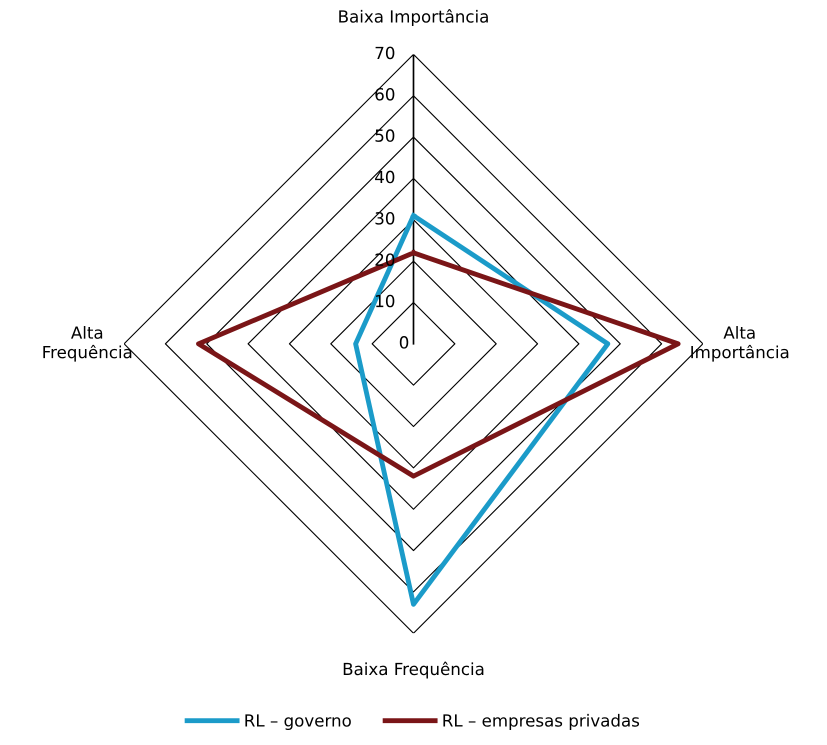 The width and height of the screenshot is (827, 745). I want to click on spoke-label: Alta Frequência, so click(87, 344).